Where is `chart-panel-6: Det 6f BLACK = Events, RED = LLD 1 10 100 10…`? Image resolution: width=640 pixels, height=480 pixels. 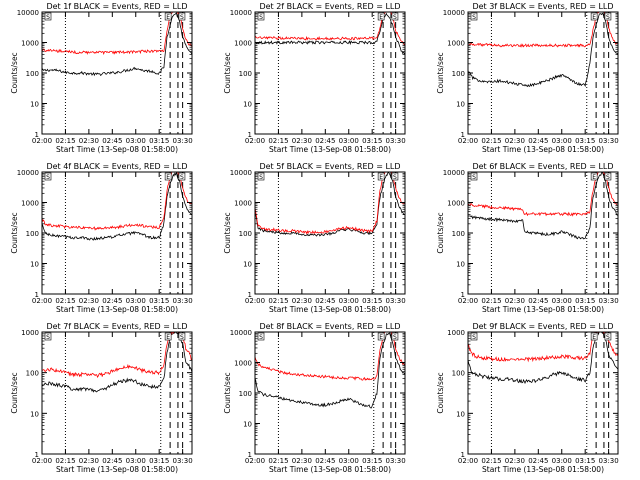
chart-panel-6: Det 6f BLACK = Events, RED = LLD 1 10 100 10… is located at coordinates (527, 238).